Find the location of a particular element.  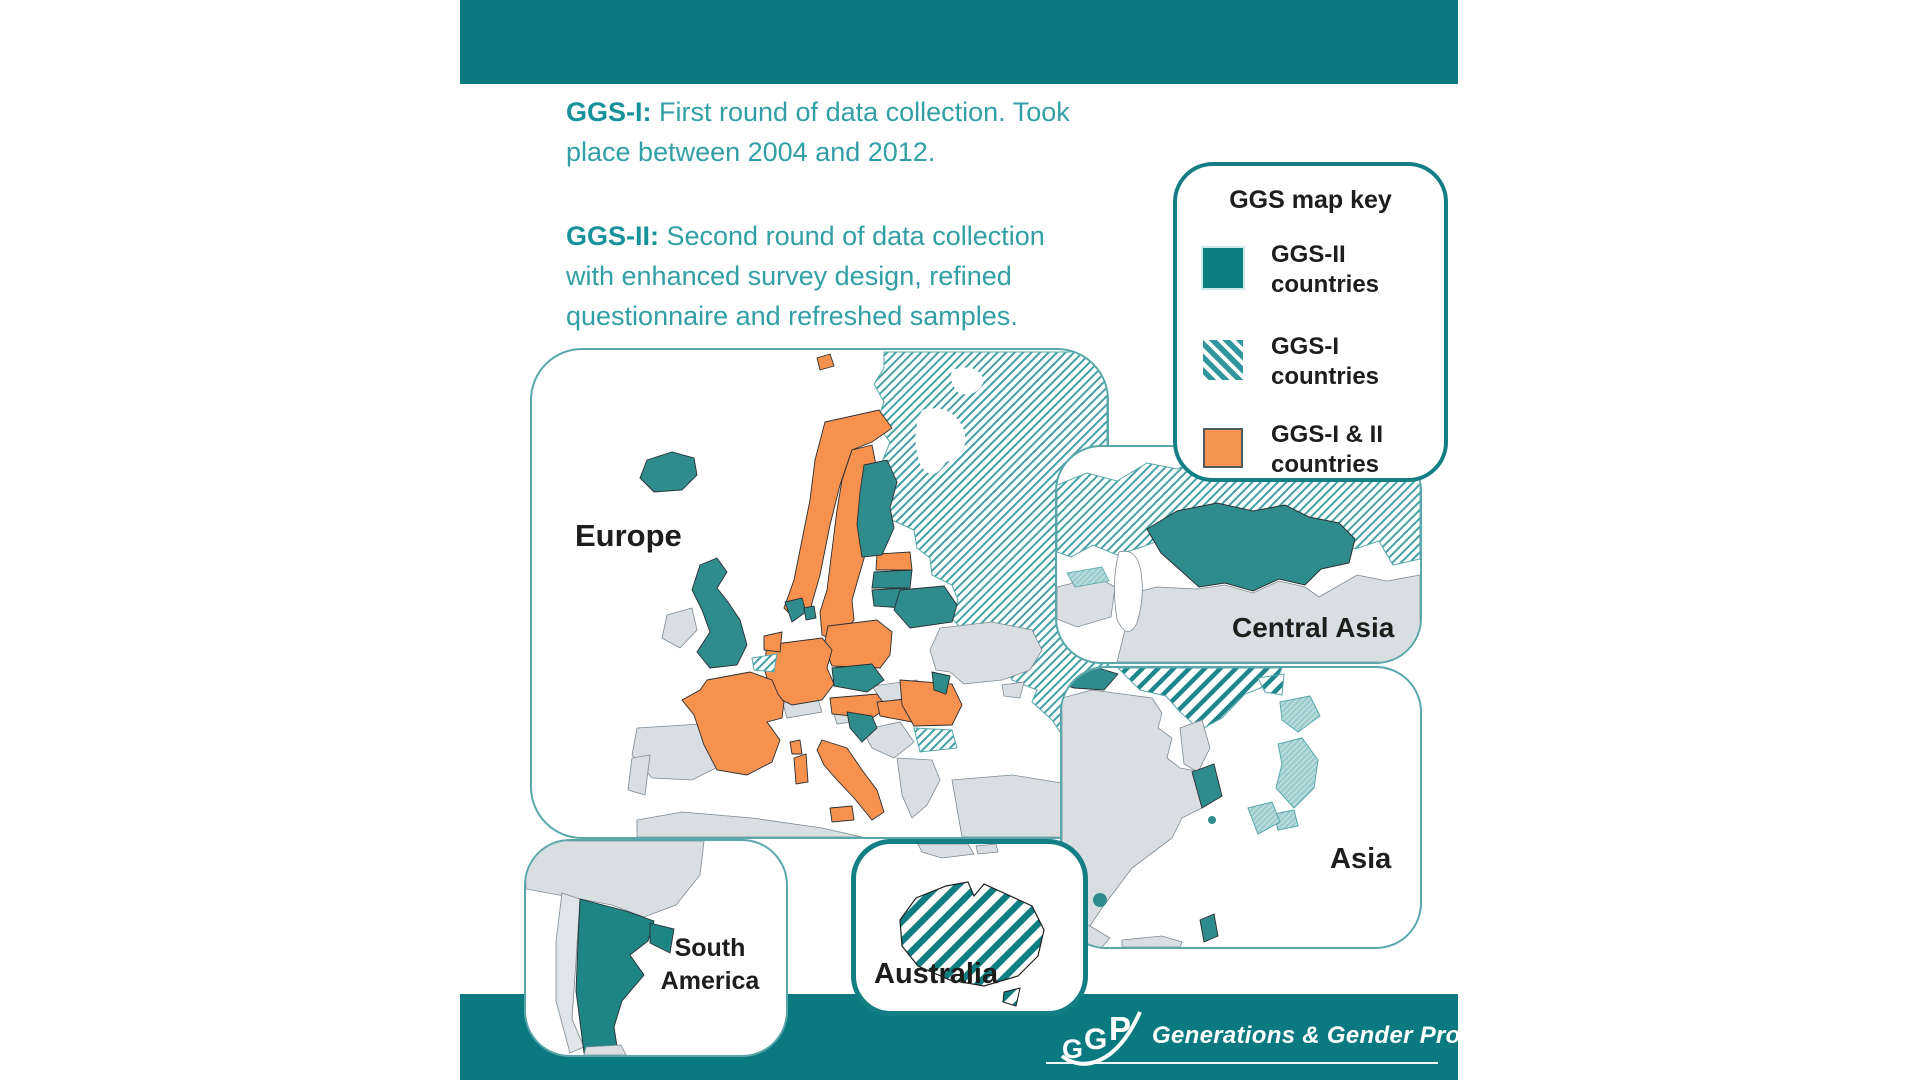

ggp-logo-letter-3: P is located at coordinates (1120, 1028).